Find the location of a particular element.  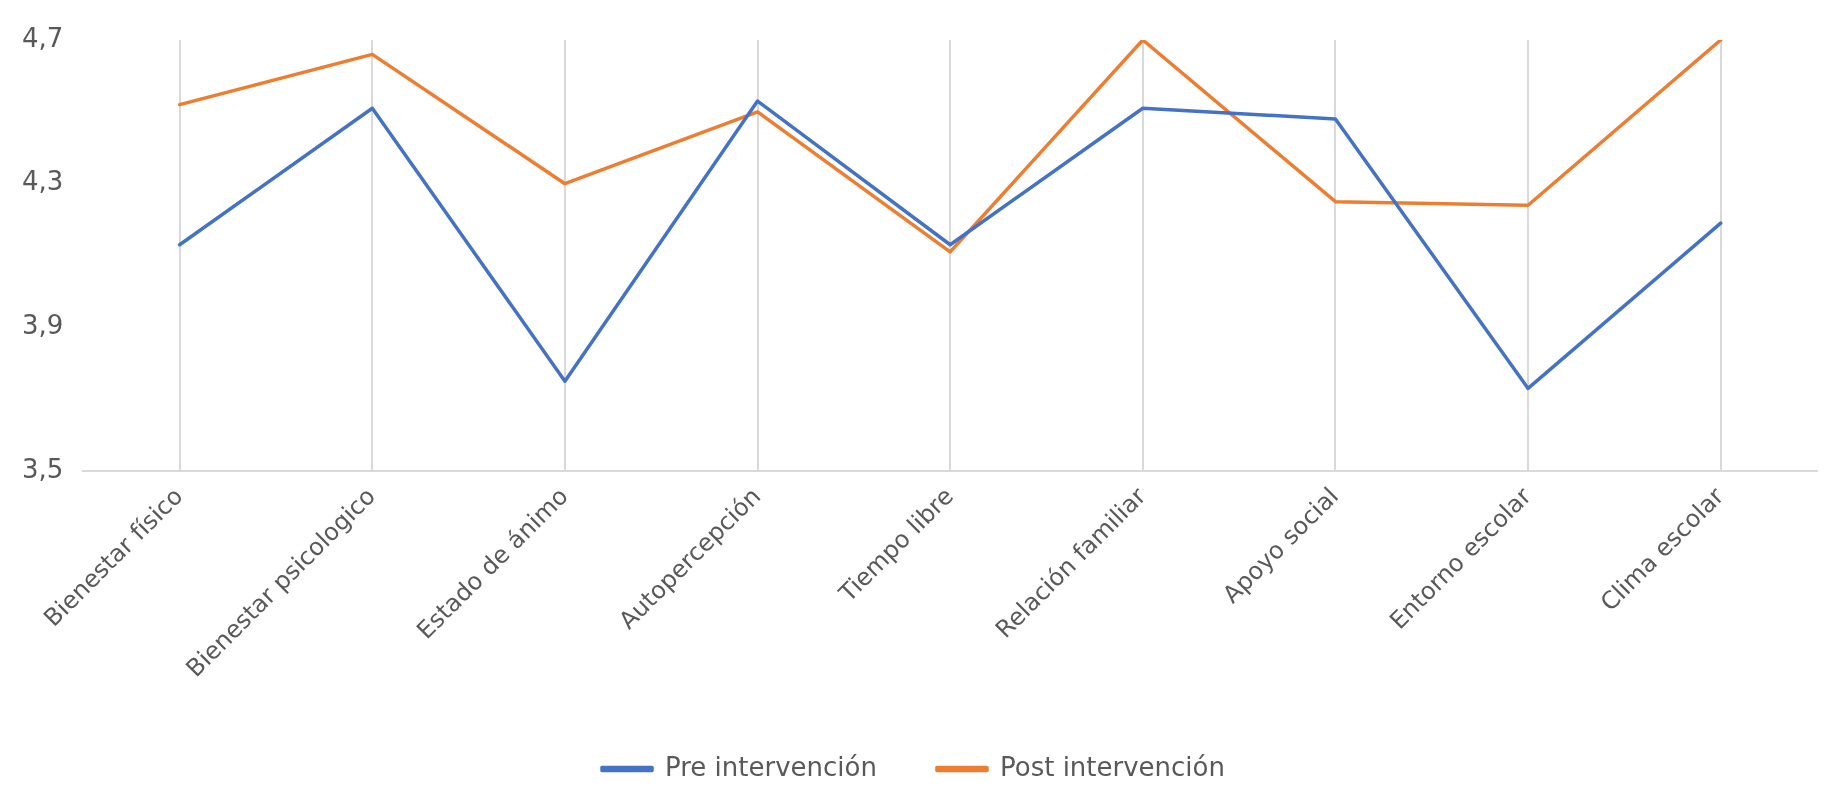

y-tick-label: 4,7 is located at coordinates (42, 37).